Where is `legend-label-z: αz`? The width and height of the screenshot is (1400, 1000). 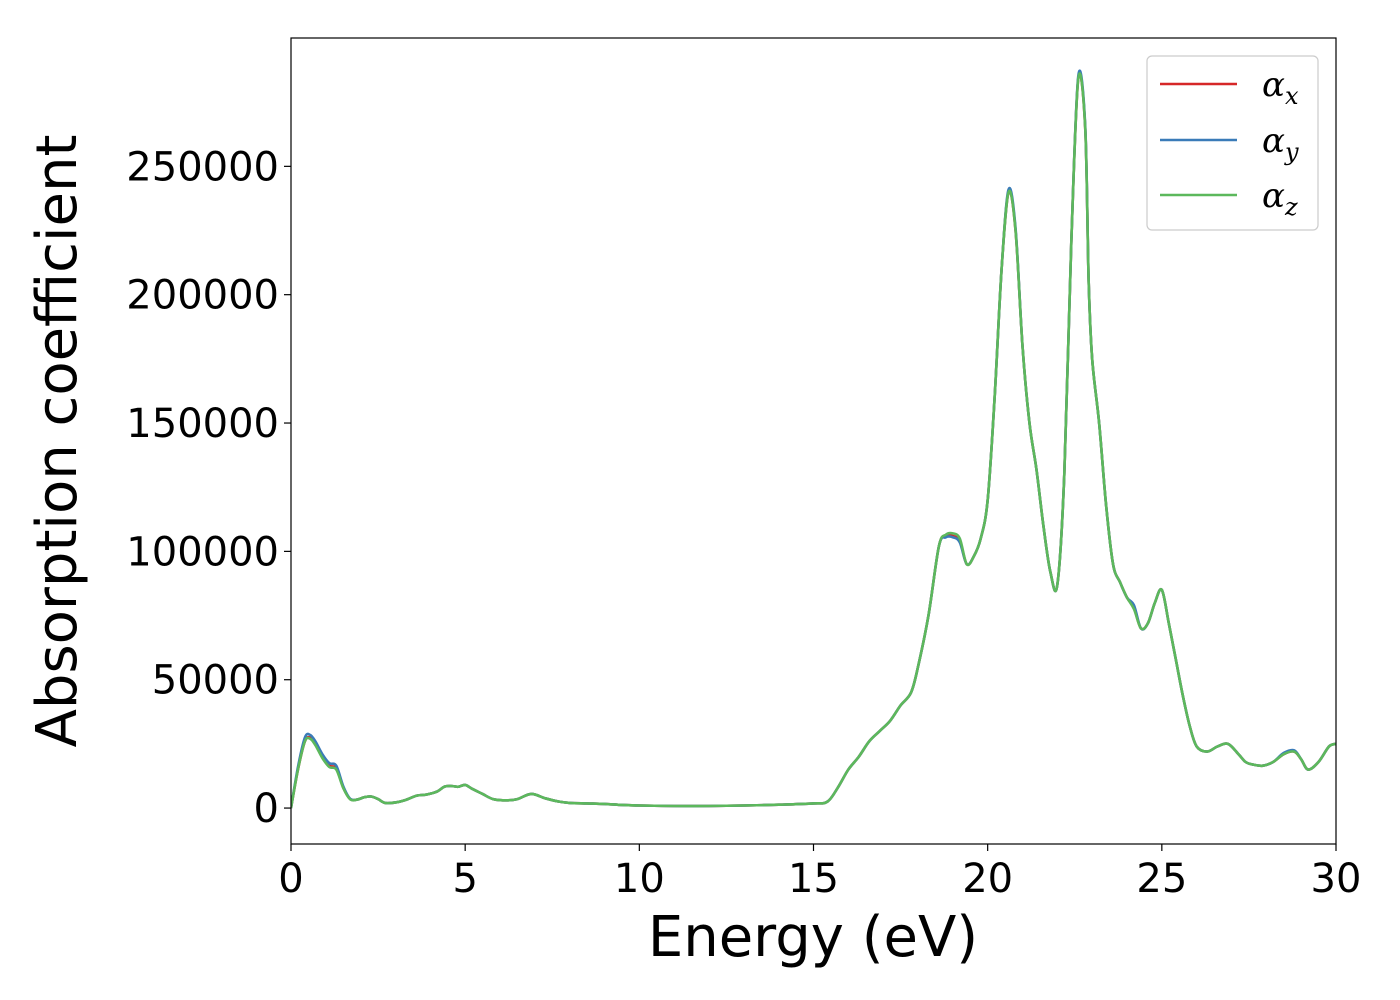
legend-label-z: αz is located at coordinates (1280, 198).